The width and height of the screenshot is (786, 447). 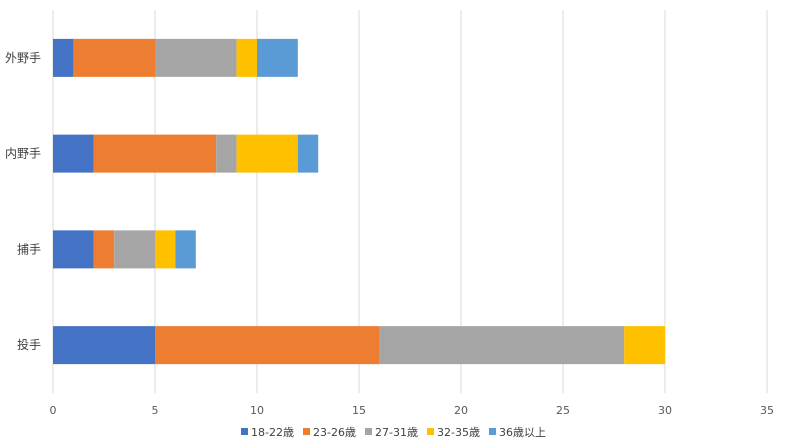 I want to click on bar-segment-捕手-32-35歳, so click(x=165, y=249).